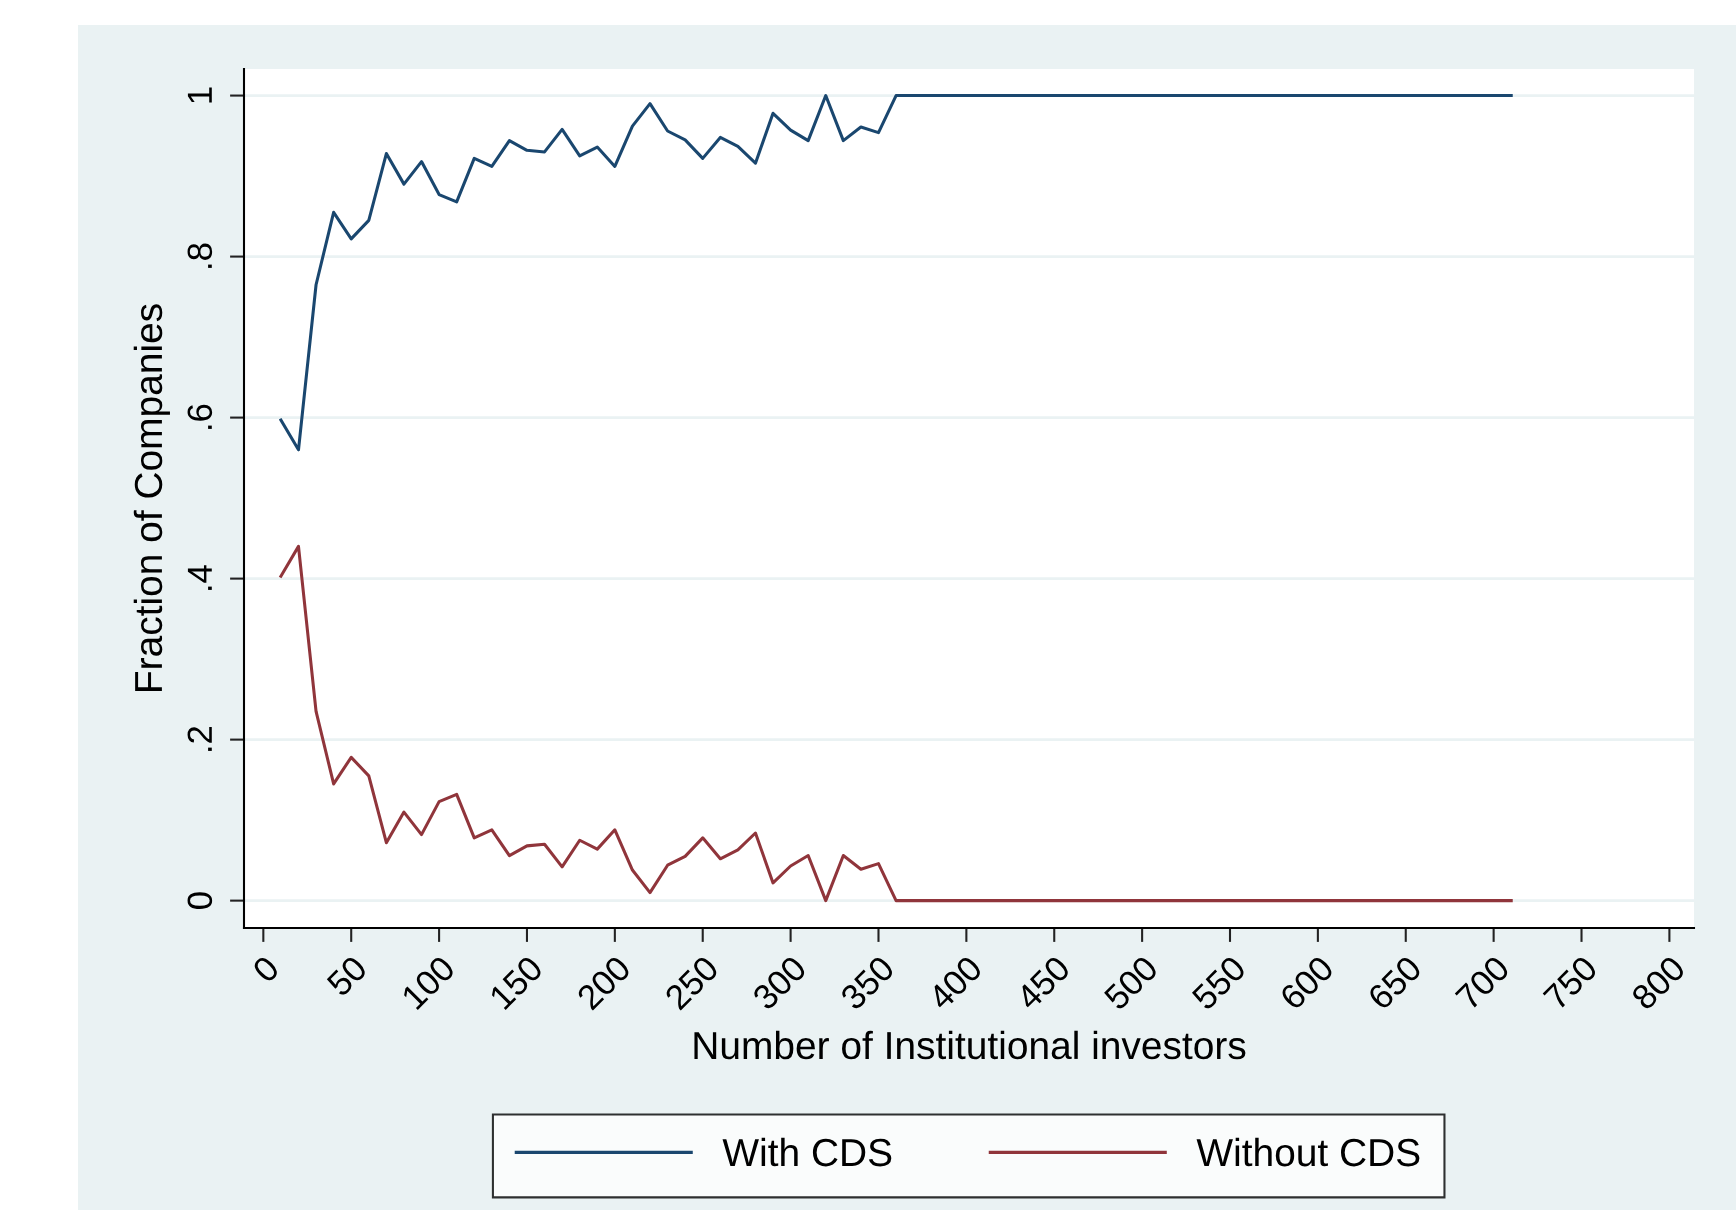 The width and height of the screenshot is (1736, 1210). What do you see at coordinates (1131, 983) in the screenshot?
I see `x-tick-label: 500` at bounding box center [1131, 983].